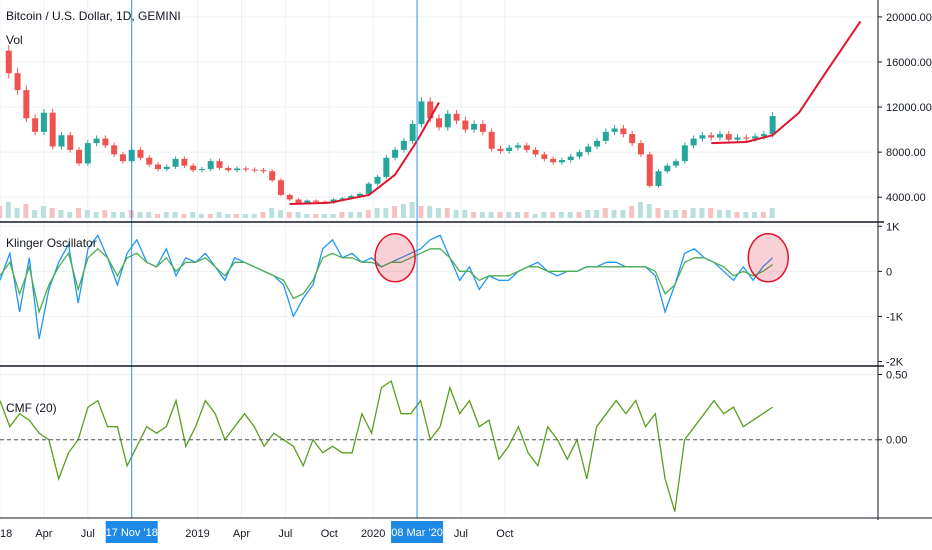  I want to click on y-tick-label: 0, so click(889, 272).